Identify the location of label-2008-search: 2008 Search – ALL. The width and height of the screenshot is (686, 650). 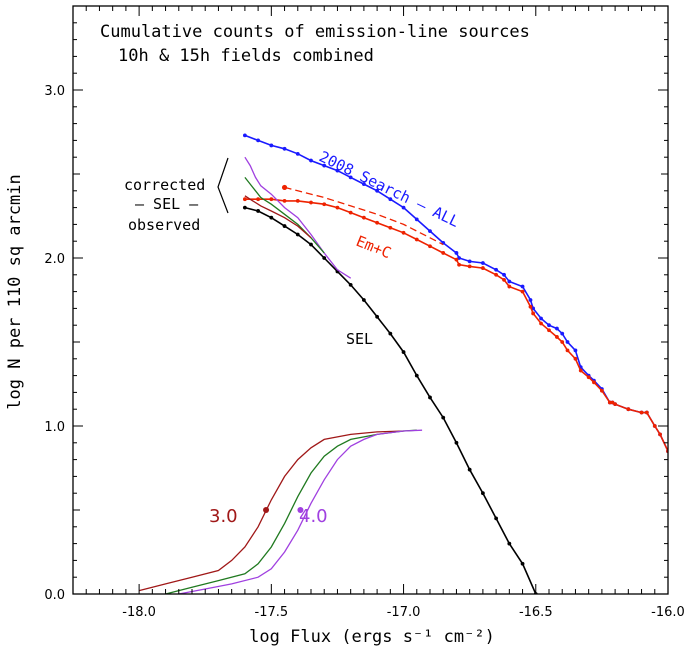
(389, 188).